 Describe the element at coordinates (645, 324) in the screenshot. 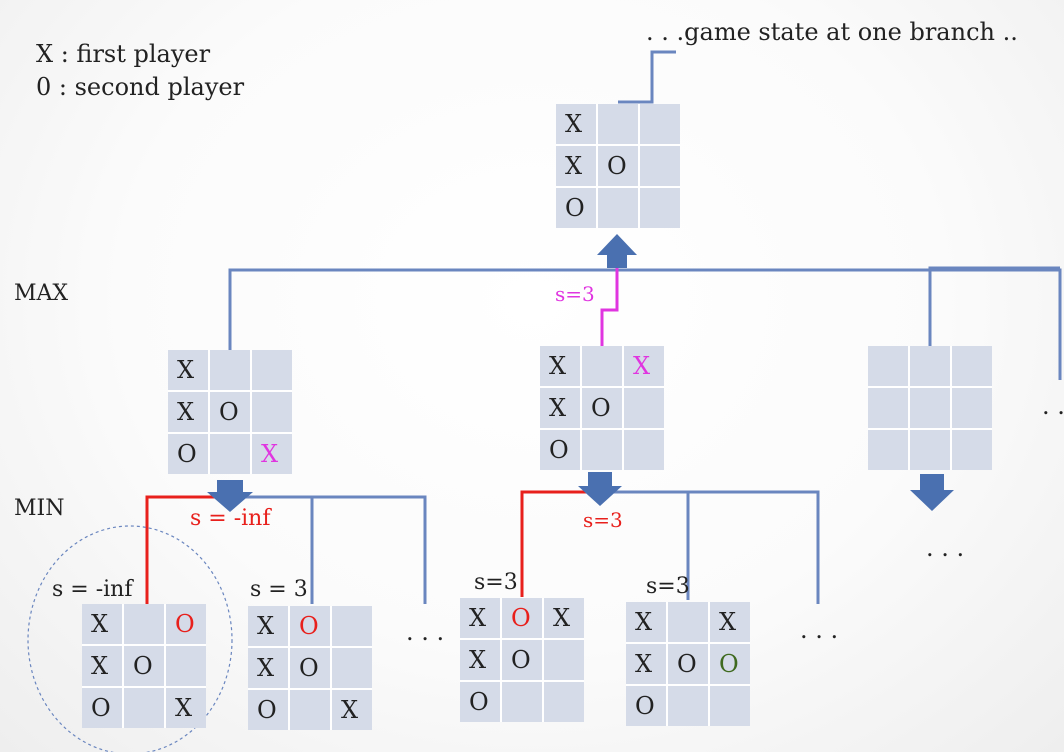

I see `max-level-connector` at that location.